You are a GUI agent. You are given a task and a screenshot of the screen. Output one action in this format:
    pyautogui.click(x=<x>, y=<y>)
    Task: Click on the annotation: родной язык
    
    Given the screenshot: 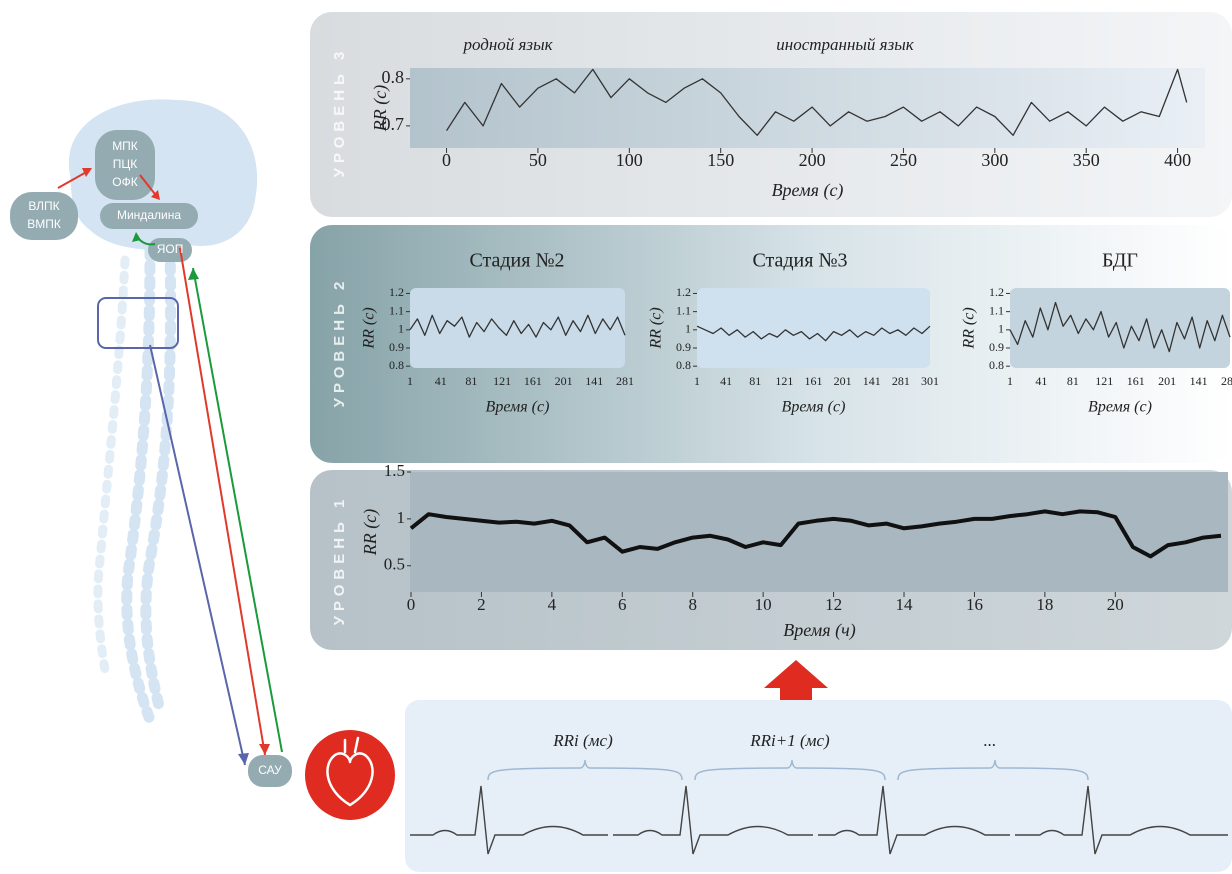 What is the action you would take?
    pyautogui.click(x=507, y=44)
    